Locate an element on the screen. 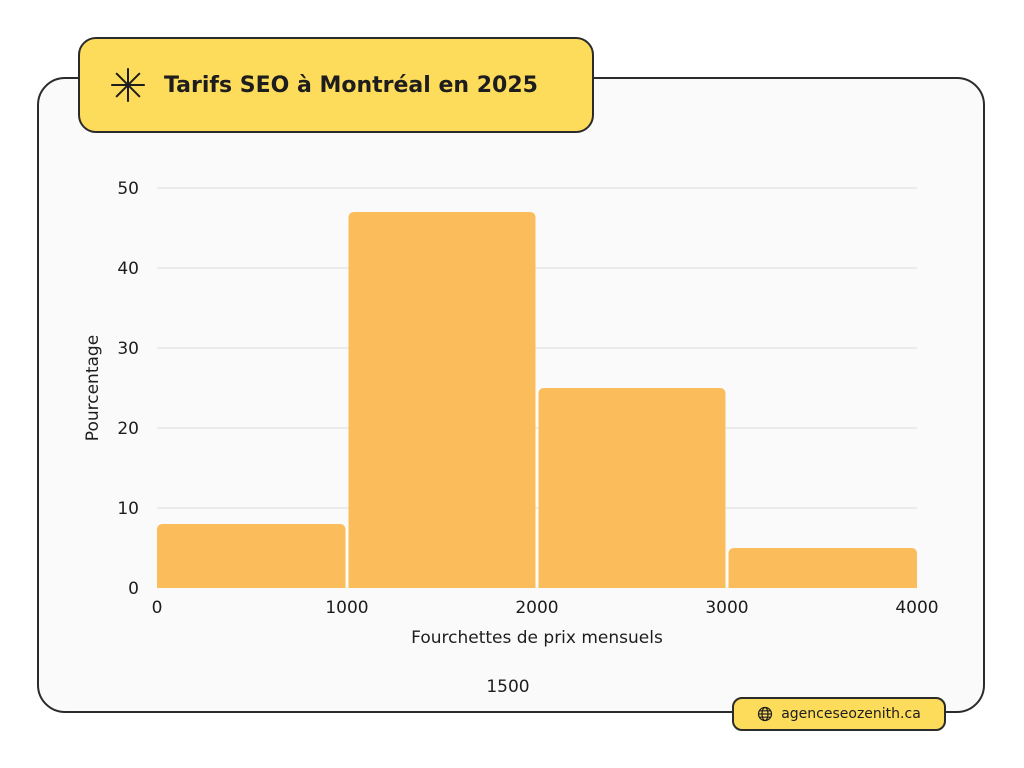 Image resolution: width=1024 pixels, height=768 pixels. y-tick-label: 50 is located at coordinates (128, 189).